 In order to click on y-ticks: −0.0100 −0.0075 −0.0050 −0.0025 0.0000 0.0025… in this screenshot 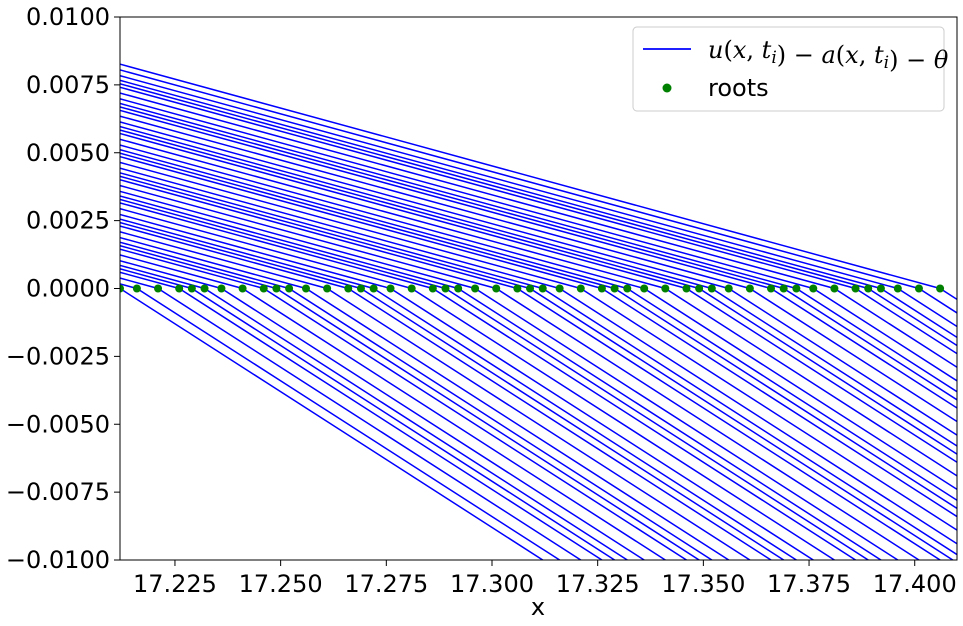, I will do `click(63, 288)`.